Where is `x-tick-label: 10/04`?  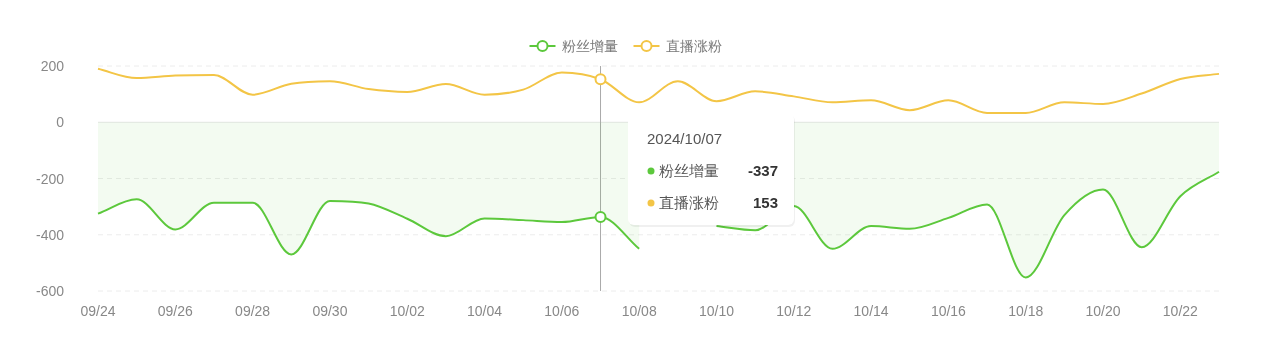 x-tick-label: 10/04 is located at coordinates (485, 311).